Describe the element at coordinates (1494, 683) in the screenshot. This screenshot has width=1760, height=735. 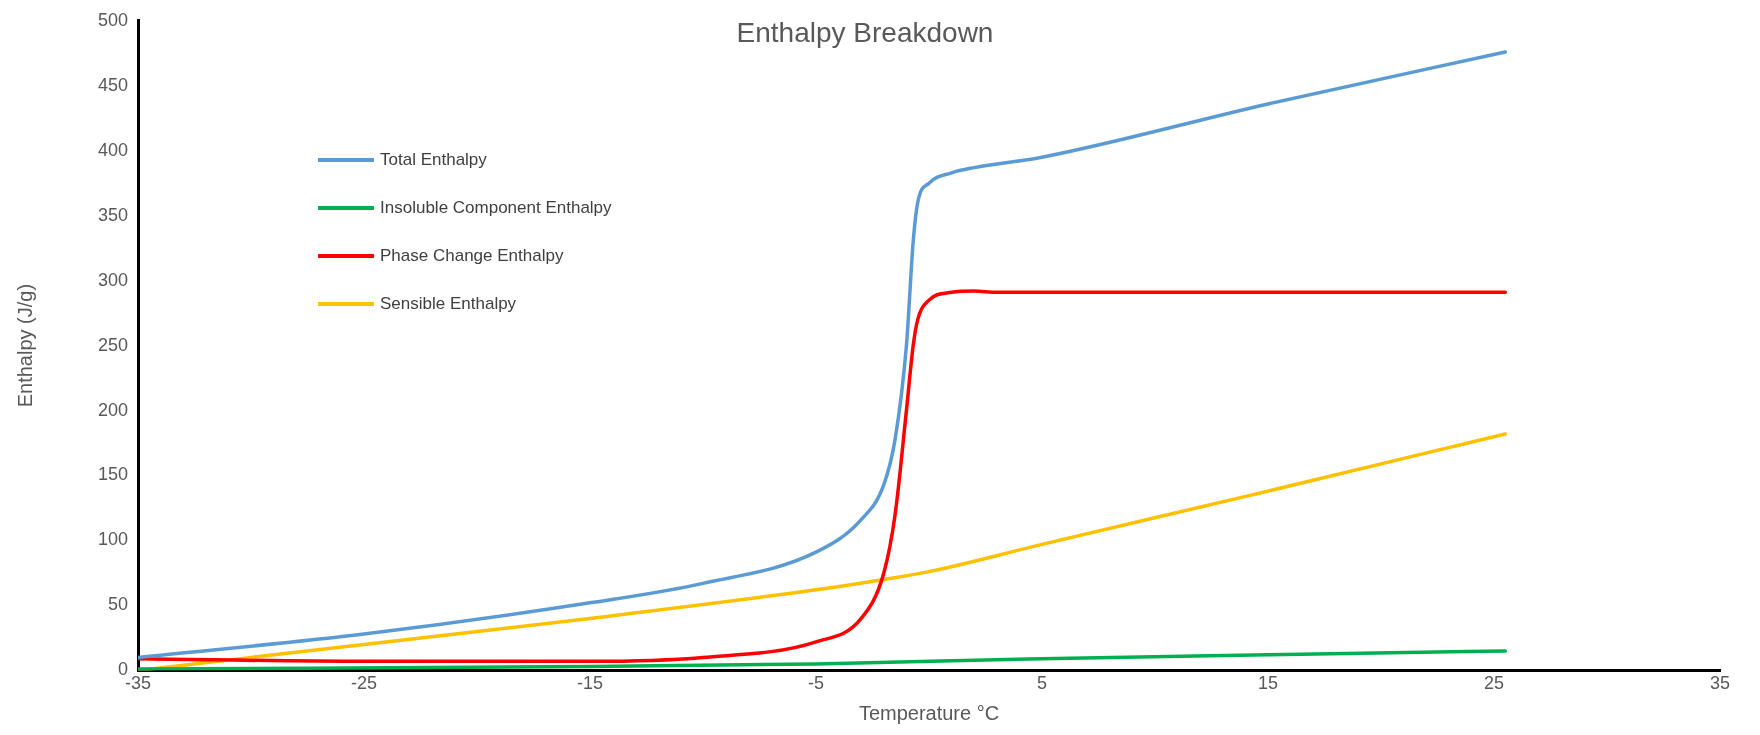
I see `x-tick-label: 25` at that location.